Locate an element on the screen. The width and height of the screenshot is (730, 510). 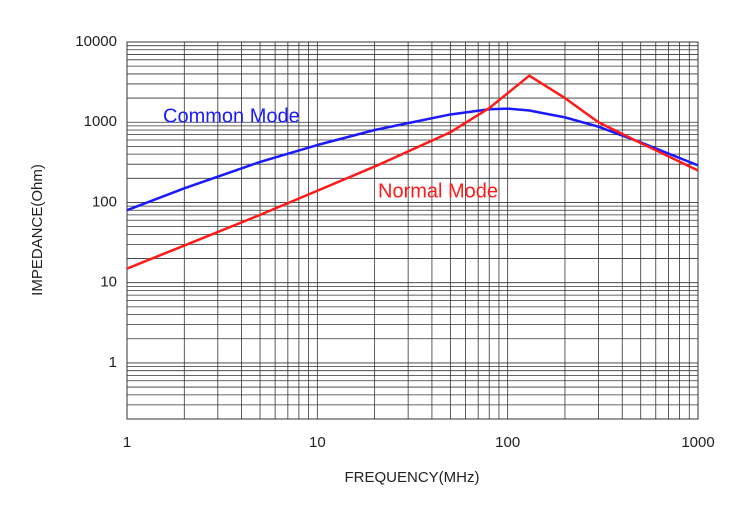
y-axis-title: IMPEDANCE(Ohm) is located at coordinates (37, 230).